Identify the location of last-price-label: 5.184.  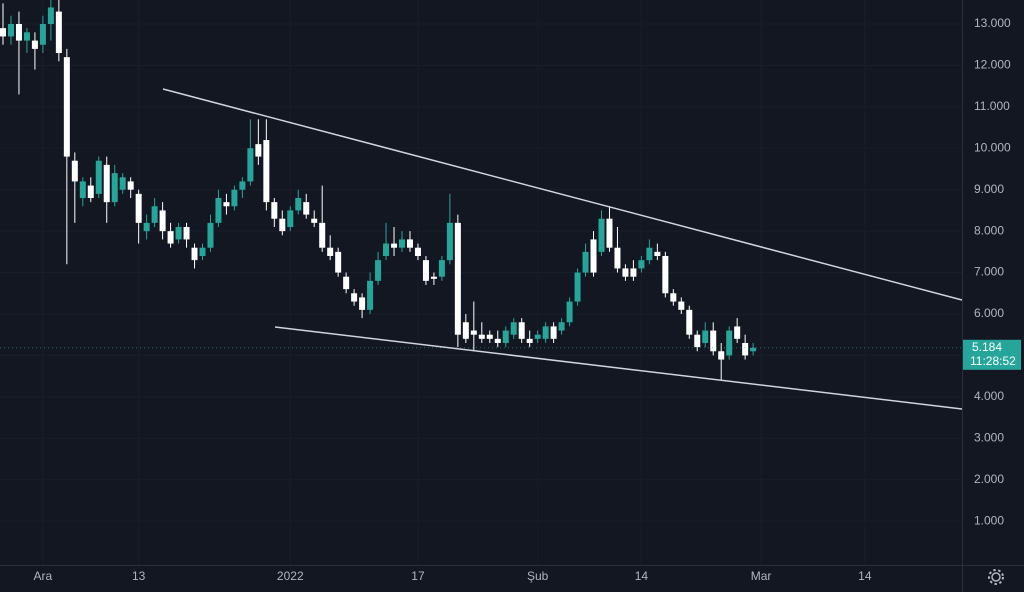
(987, 347).